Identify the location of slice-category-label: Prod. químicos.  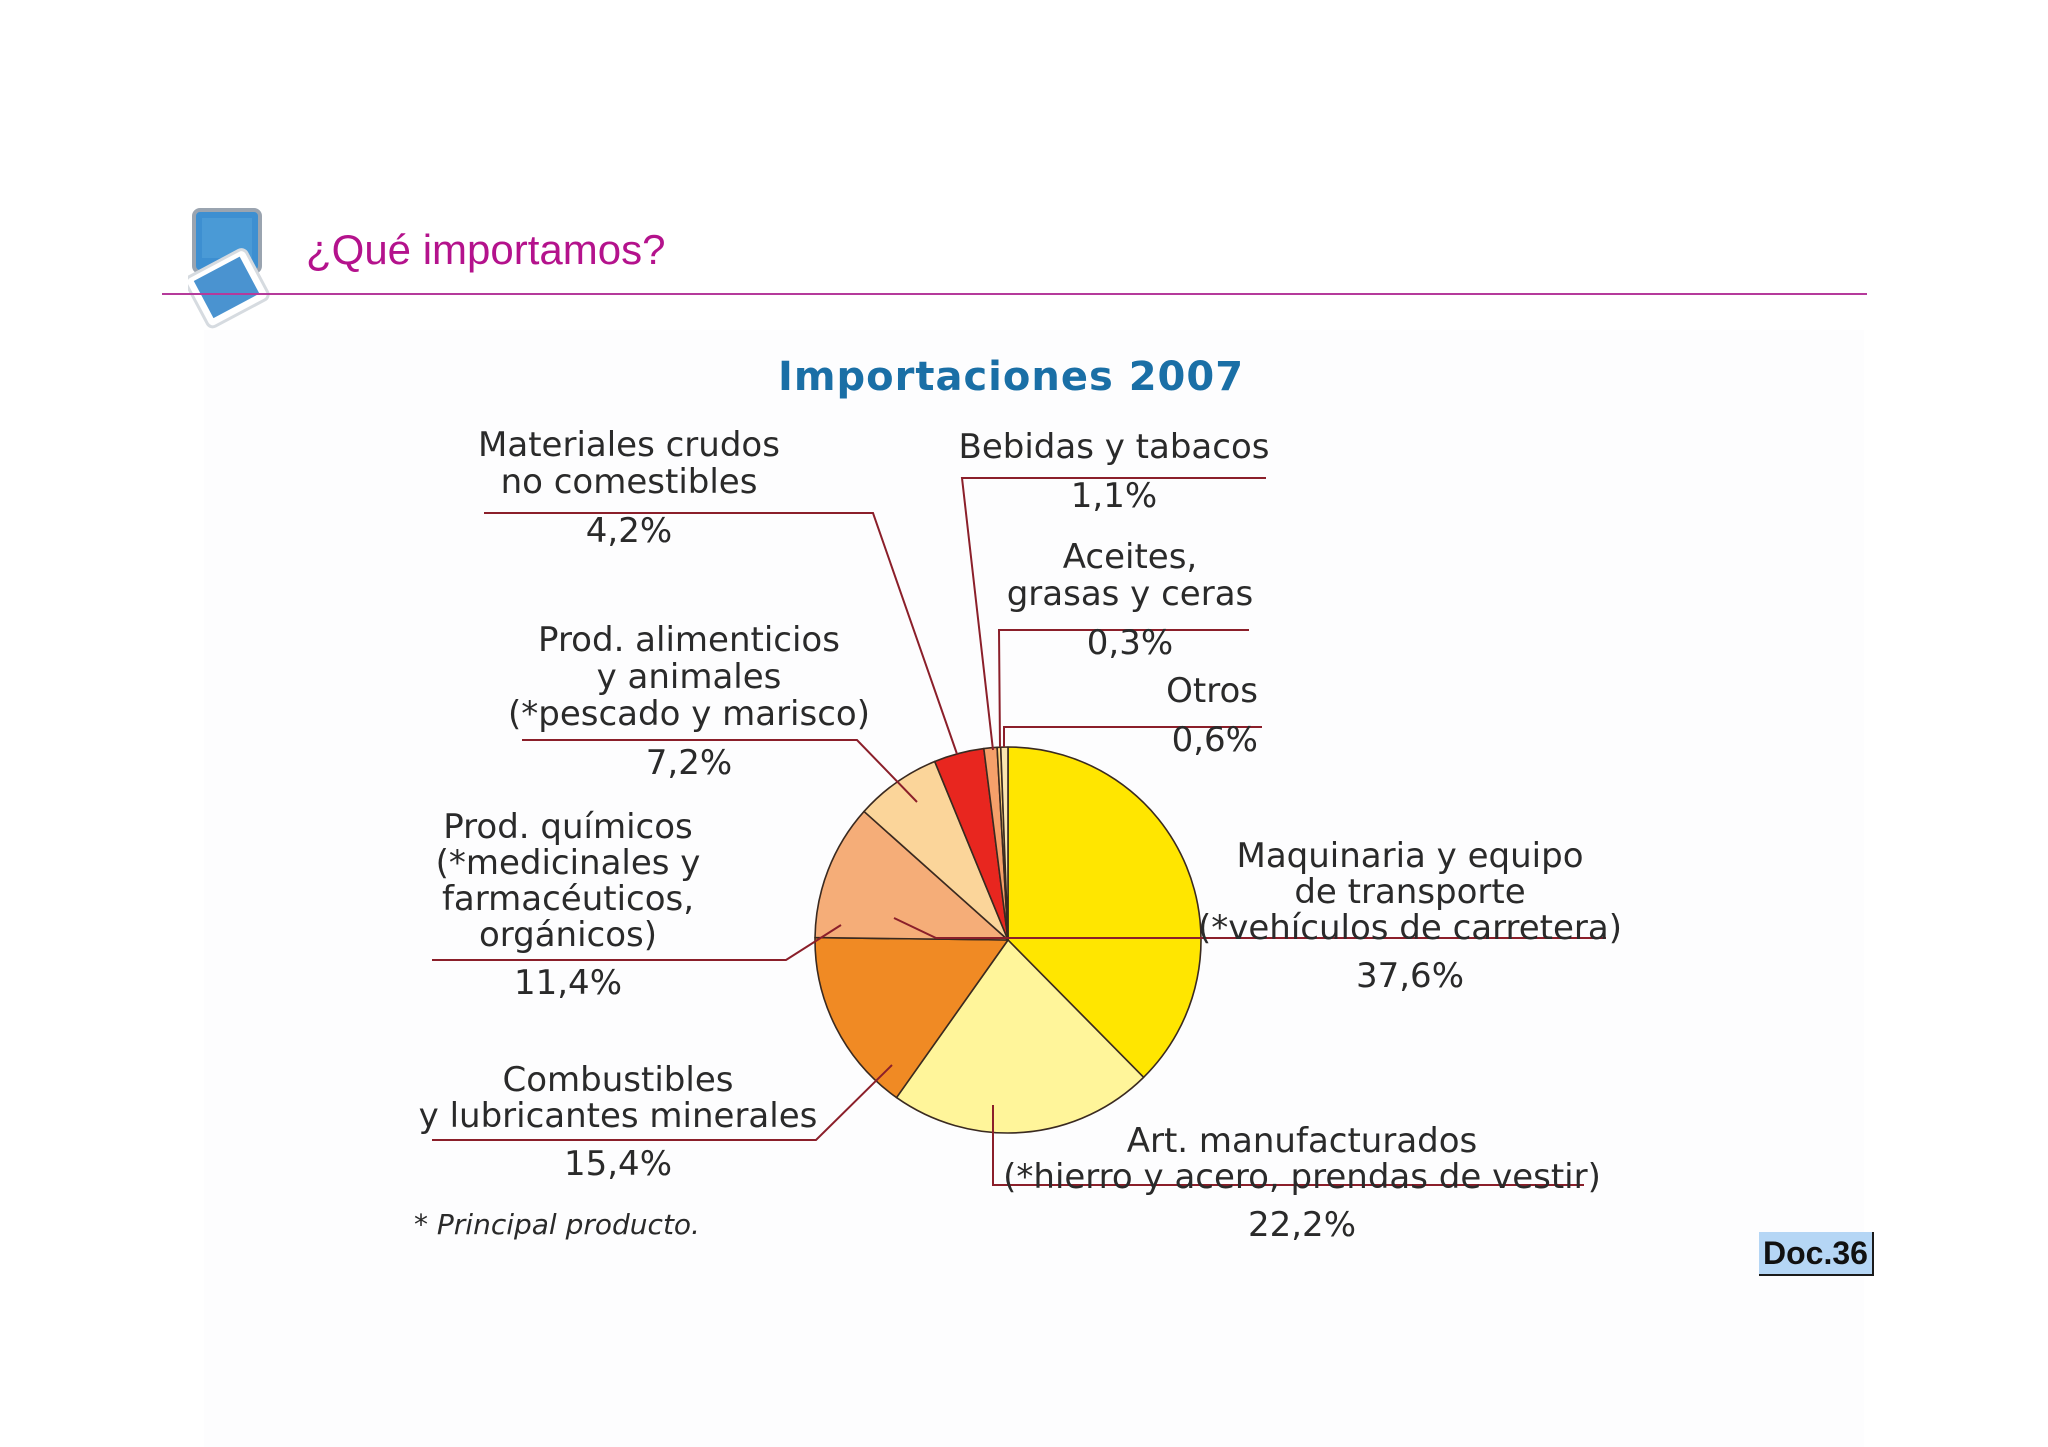
(568, 827).